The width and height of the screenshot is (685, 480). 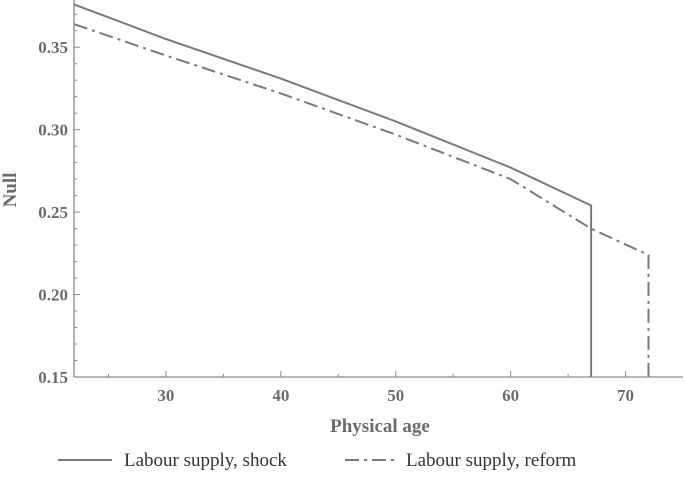 What do you see at coordinates (370, 388) in the screenshot?
I see `x-axis-ticks: 30 40 50 60 70` at bounding box center [370, 388].